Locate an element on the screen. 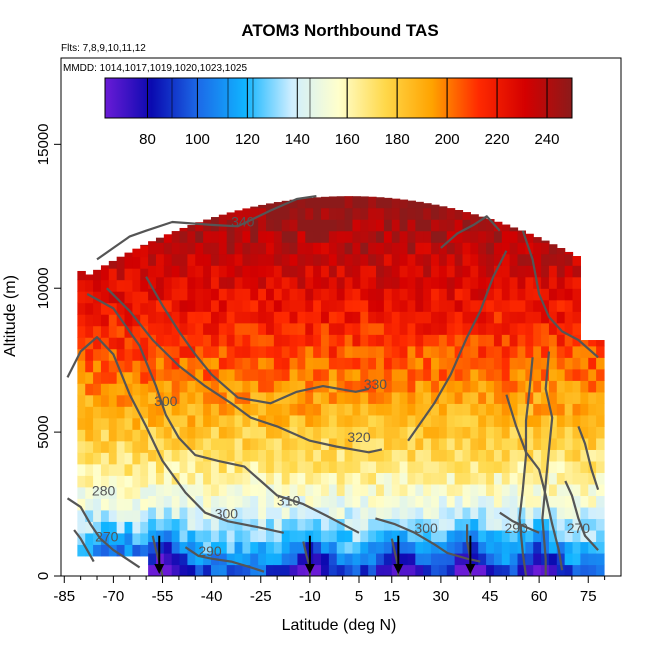 The height and width of the screenshot is (650, 650). x-tick-label: 45 is located at coordinates (490, 596).